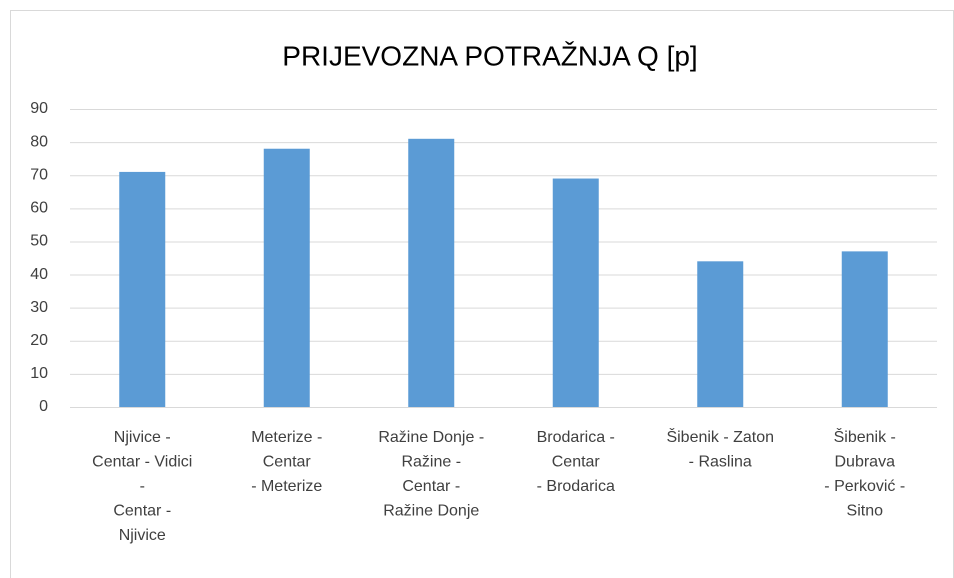 This screenshot has width=954, height=578. What do you see at coordinates (142, 486) in the screenshot?
I see `x-tick-label: Njivice -Centar - Vidici -Centar -Njivice` at bounding box center [142, 486].